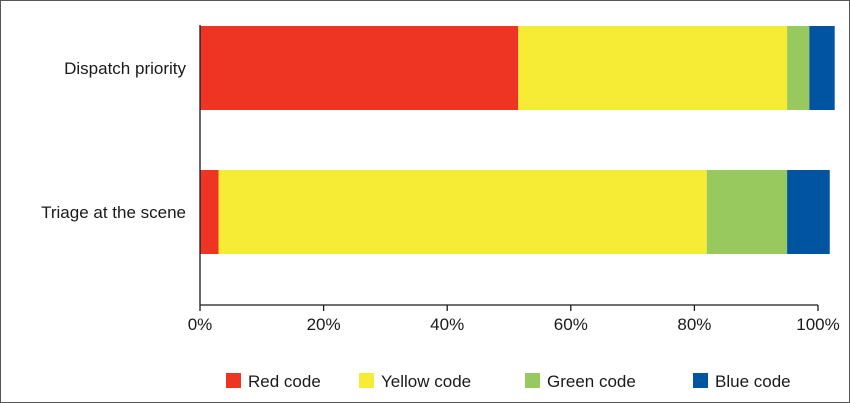 This screenshot has height=403, width=850. What do you see at coordinates (324, 324) in the screenshot?
I see `x-tick-label: 20%` at bounding box center [324, 324].